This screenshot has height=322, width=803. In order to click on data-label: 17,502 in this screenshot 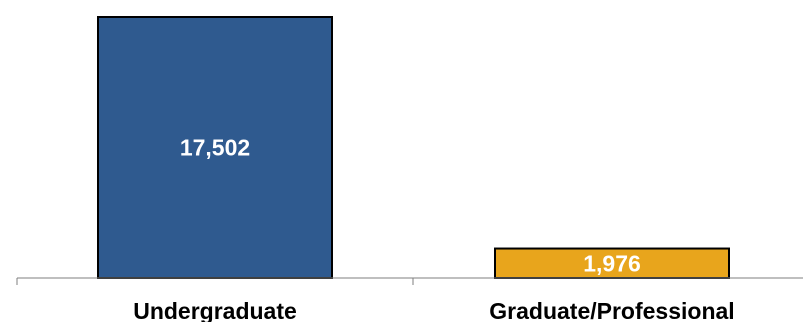, I will do `click(215, 148)`.